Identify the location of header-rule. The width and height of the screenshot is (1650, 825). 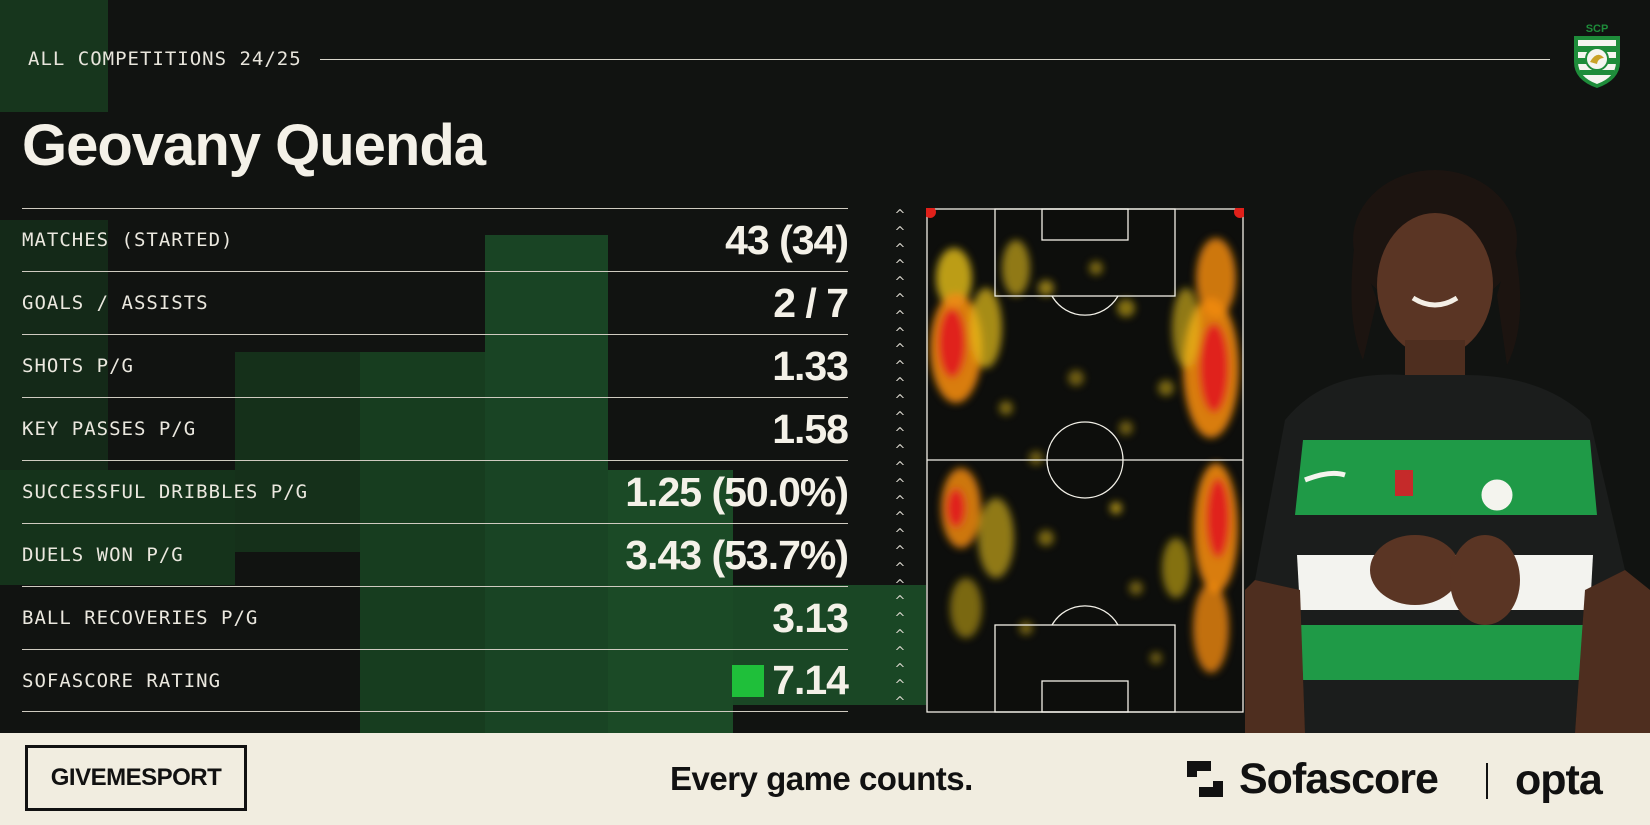
(934, 59).